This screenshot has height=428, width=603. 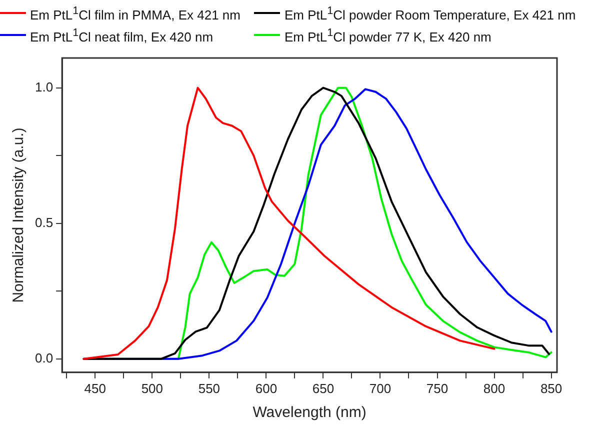 I want to click on legend-label: Em PtL$^{1}$Cl powder 77 K, Ex 420 nm, so click(x=388, y=36).